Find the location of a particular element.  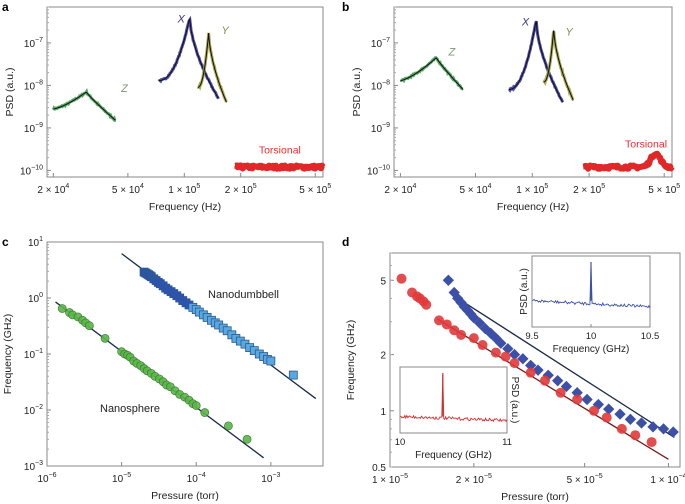

y-tick-label: 10⁻² is located at coordinates (33, 410).